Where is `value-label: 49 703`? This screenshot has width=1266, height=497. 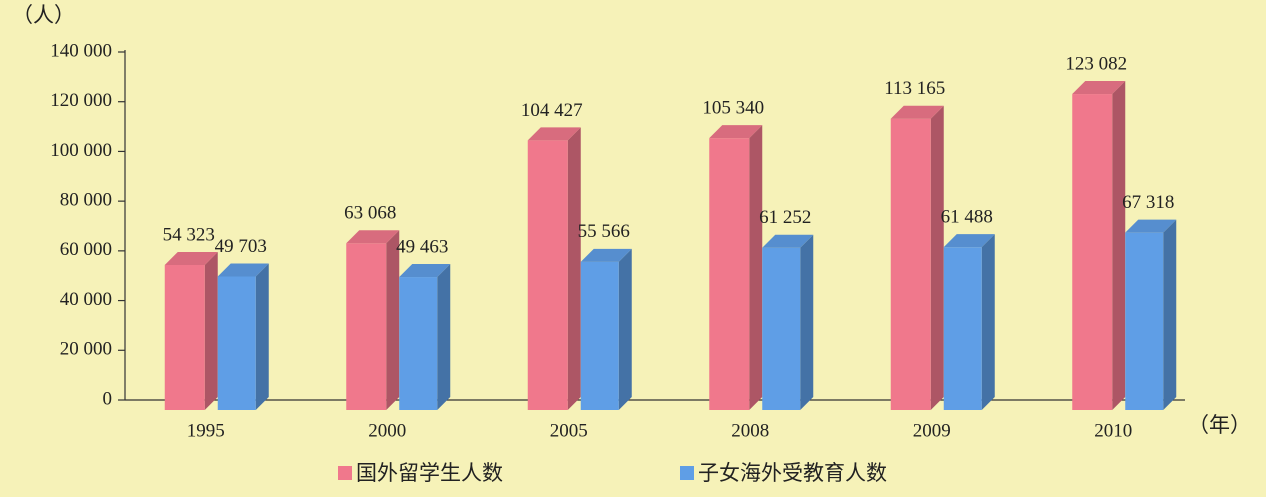
value-label: 49 703 is located at coordinates (241, 246).